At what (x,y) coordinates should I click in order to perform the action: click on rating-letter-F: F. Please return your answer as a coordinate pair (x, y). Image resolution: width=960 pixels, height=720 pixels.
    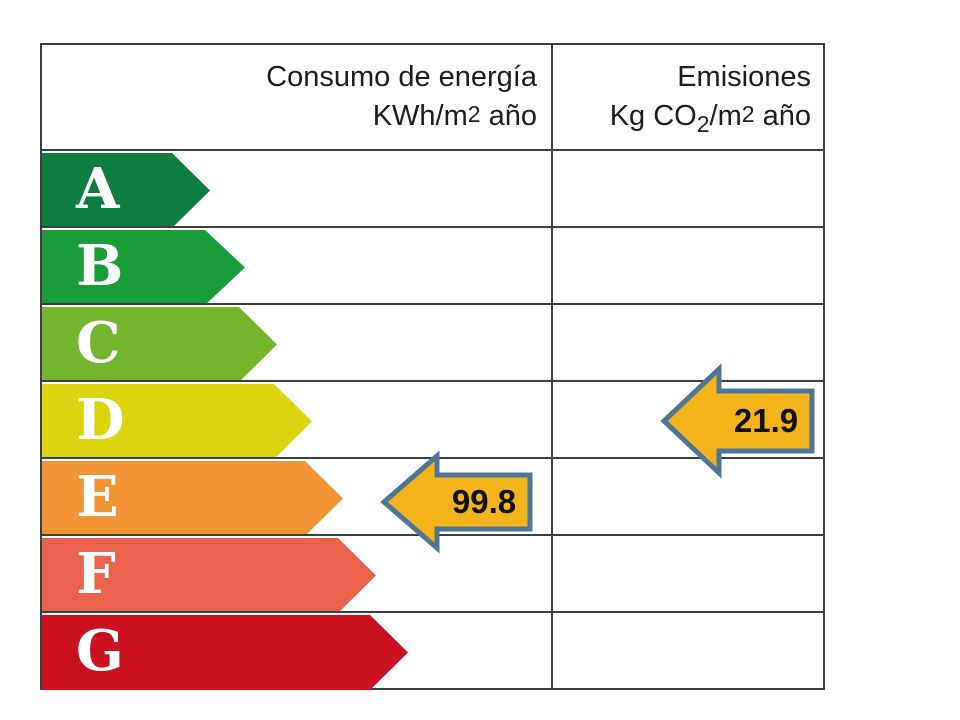
    Looking at the image, I should click on (96, 574).